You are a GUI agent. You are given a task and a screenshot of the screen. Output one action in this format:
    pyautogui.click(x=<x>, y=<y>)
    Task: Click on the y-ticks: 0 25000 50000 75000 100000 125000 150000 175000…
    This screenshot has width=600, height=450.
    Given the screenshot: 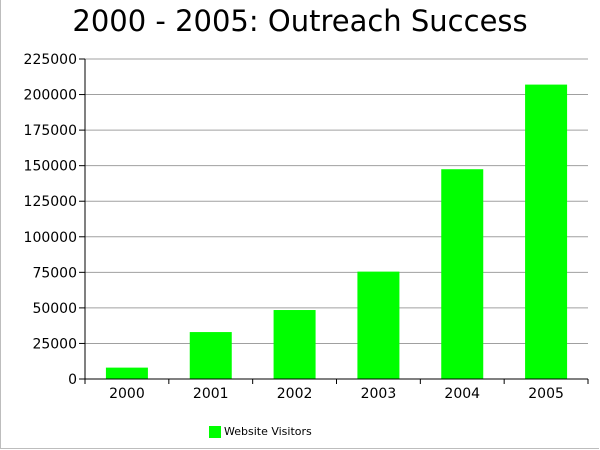 What is the action you would take?
    pyautogui.click(x=54, y=220)
    